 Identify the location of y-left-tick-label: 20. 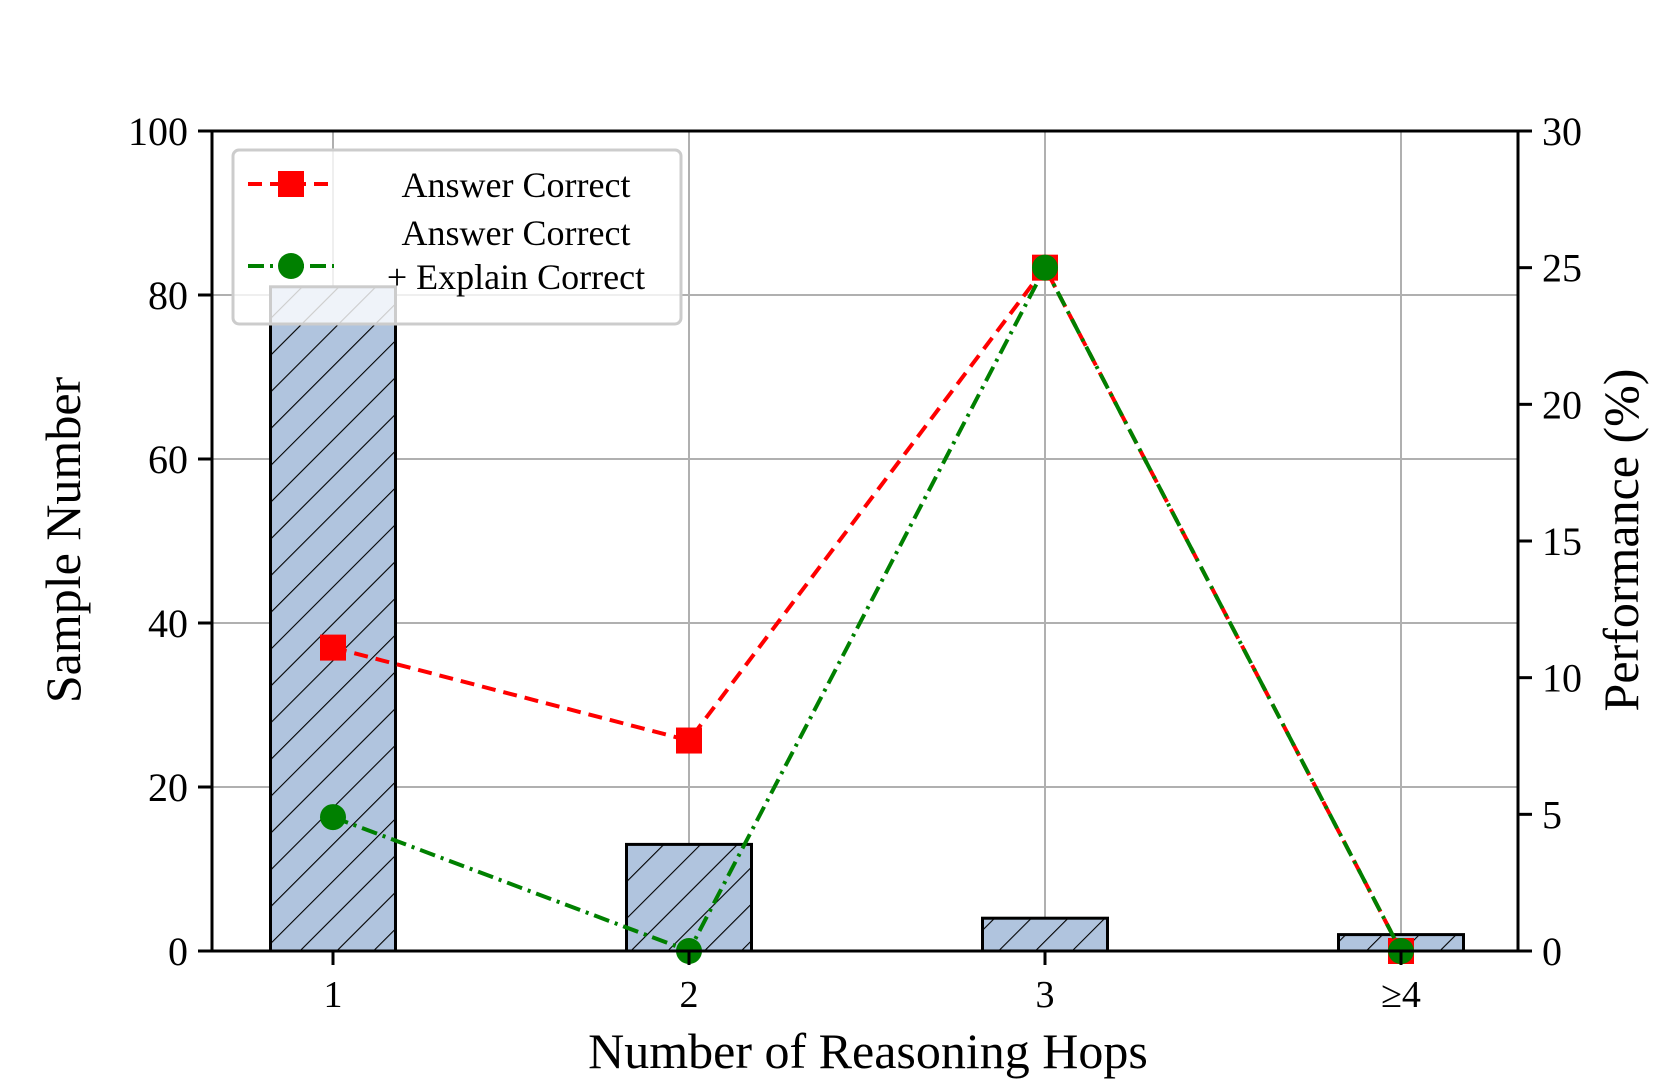
(168, 787).